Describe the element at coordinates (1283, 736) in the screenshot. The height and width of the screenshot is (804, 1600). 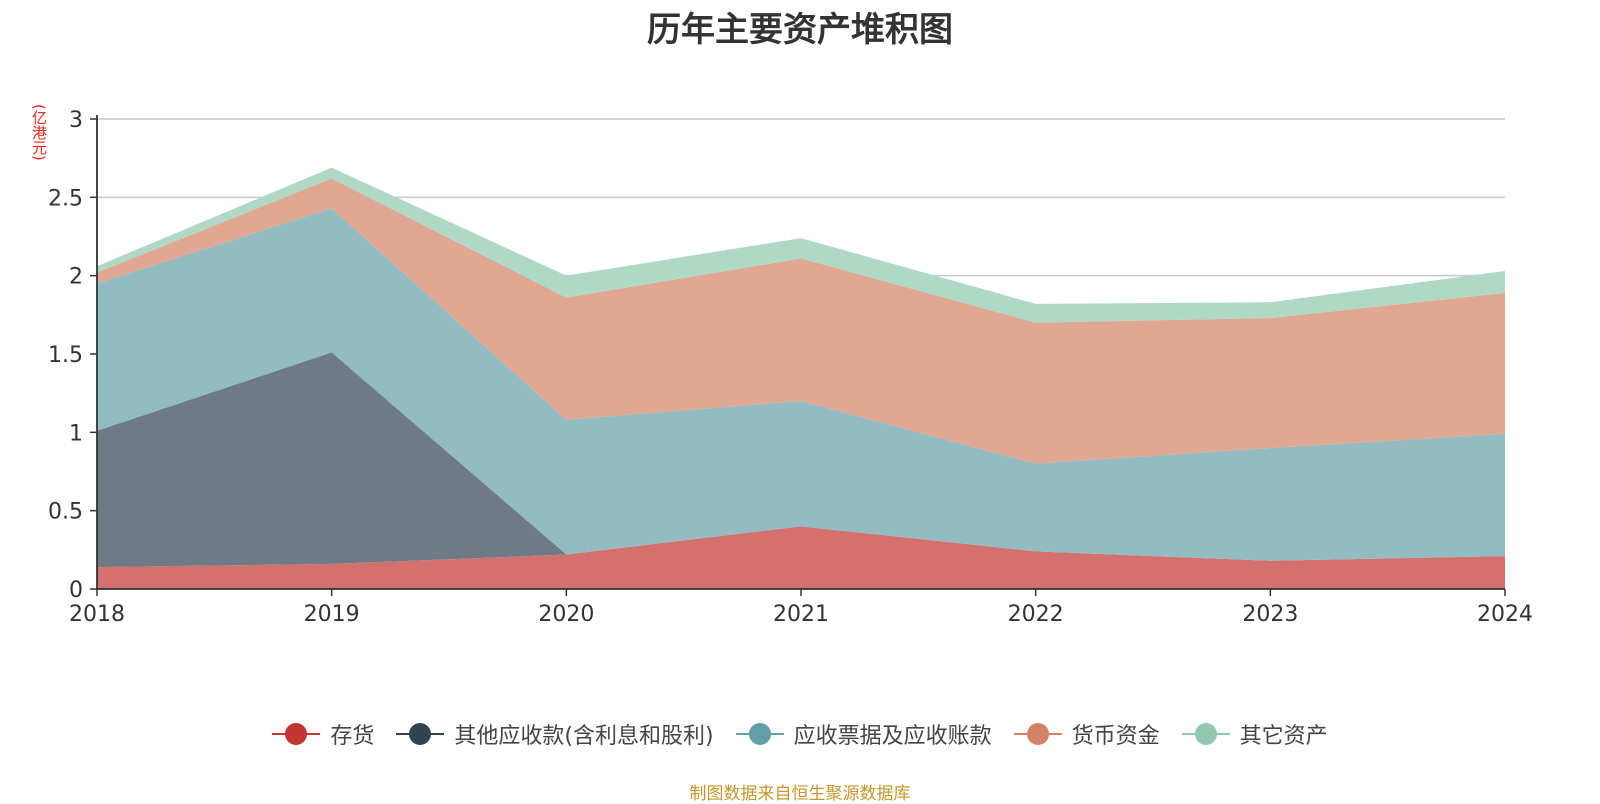
I see `legend-label: 其它资产` at that location.